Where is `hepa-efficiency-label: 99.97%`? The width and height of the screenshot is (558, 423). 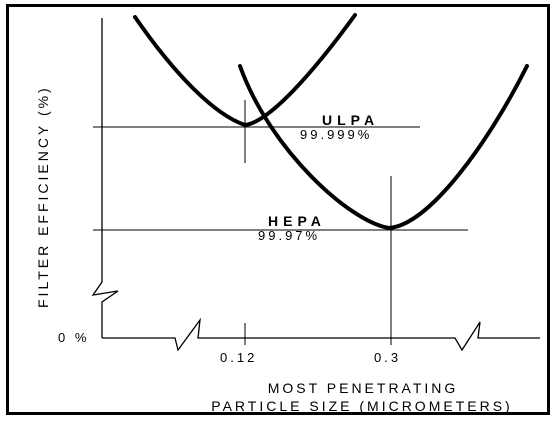
hepa-efficiency-label: 99.97% is located at coordinates (289, 235).